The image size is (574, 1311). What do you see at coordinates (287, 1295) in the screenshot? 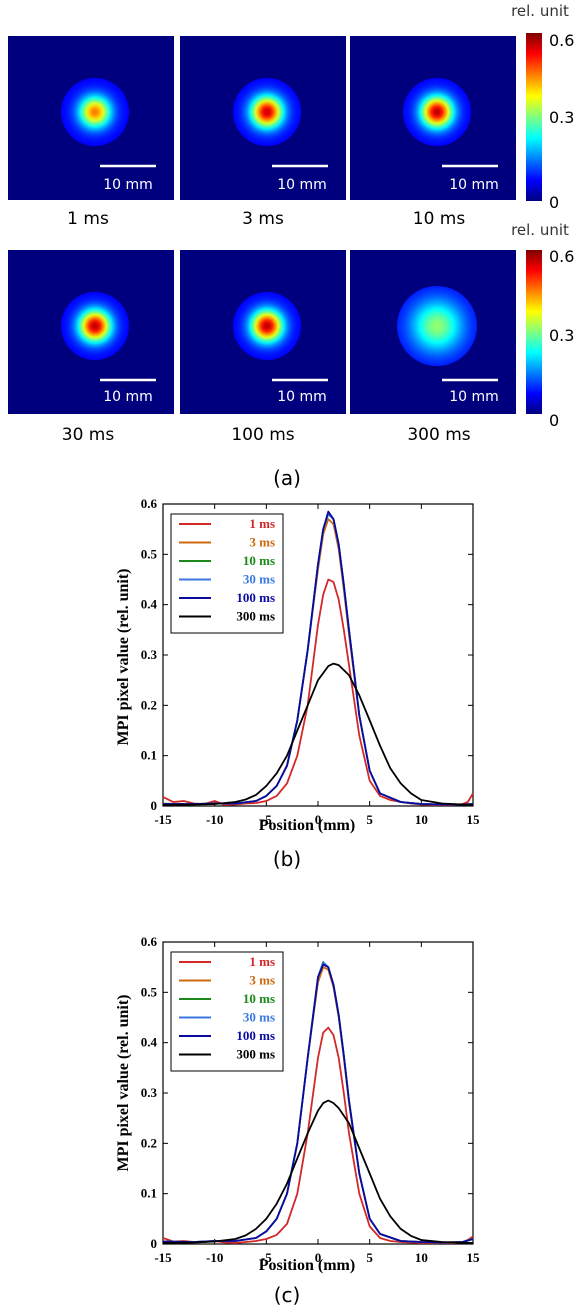
I see `panel-label-c: (c)` at bounding box center [287, 1295].